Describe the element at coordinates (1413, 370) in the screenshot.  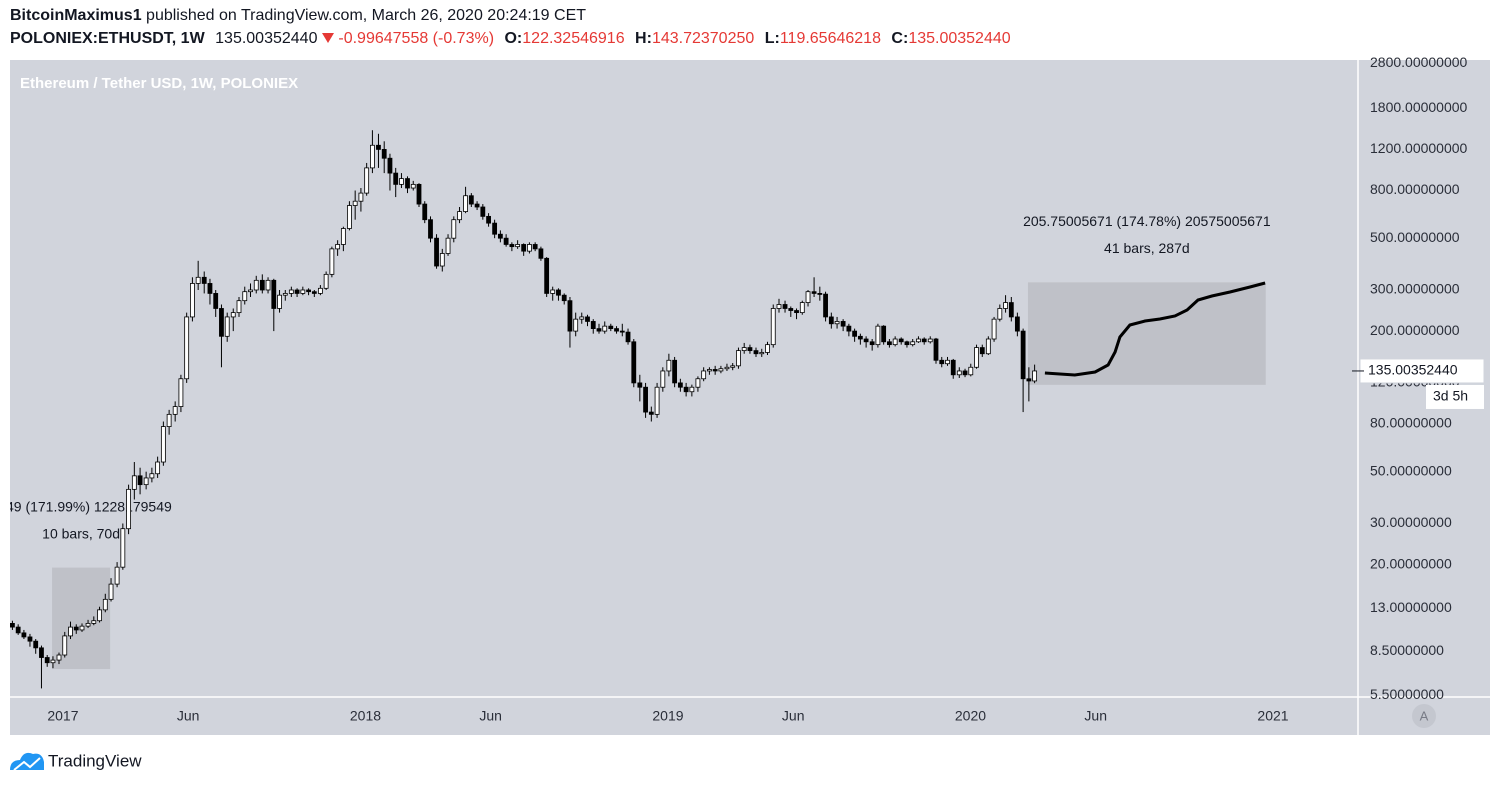
I see `price-label: 135.00352440` at that location.